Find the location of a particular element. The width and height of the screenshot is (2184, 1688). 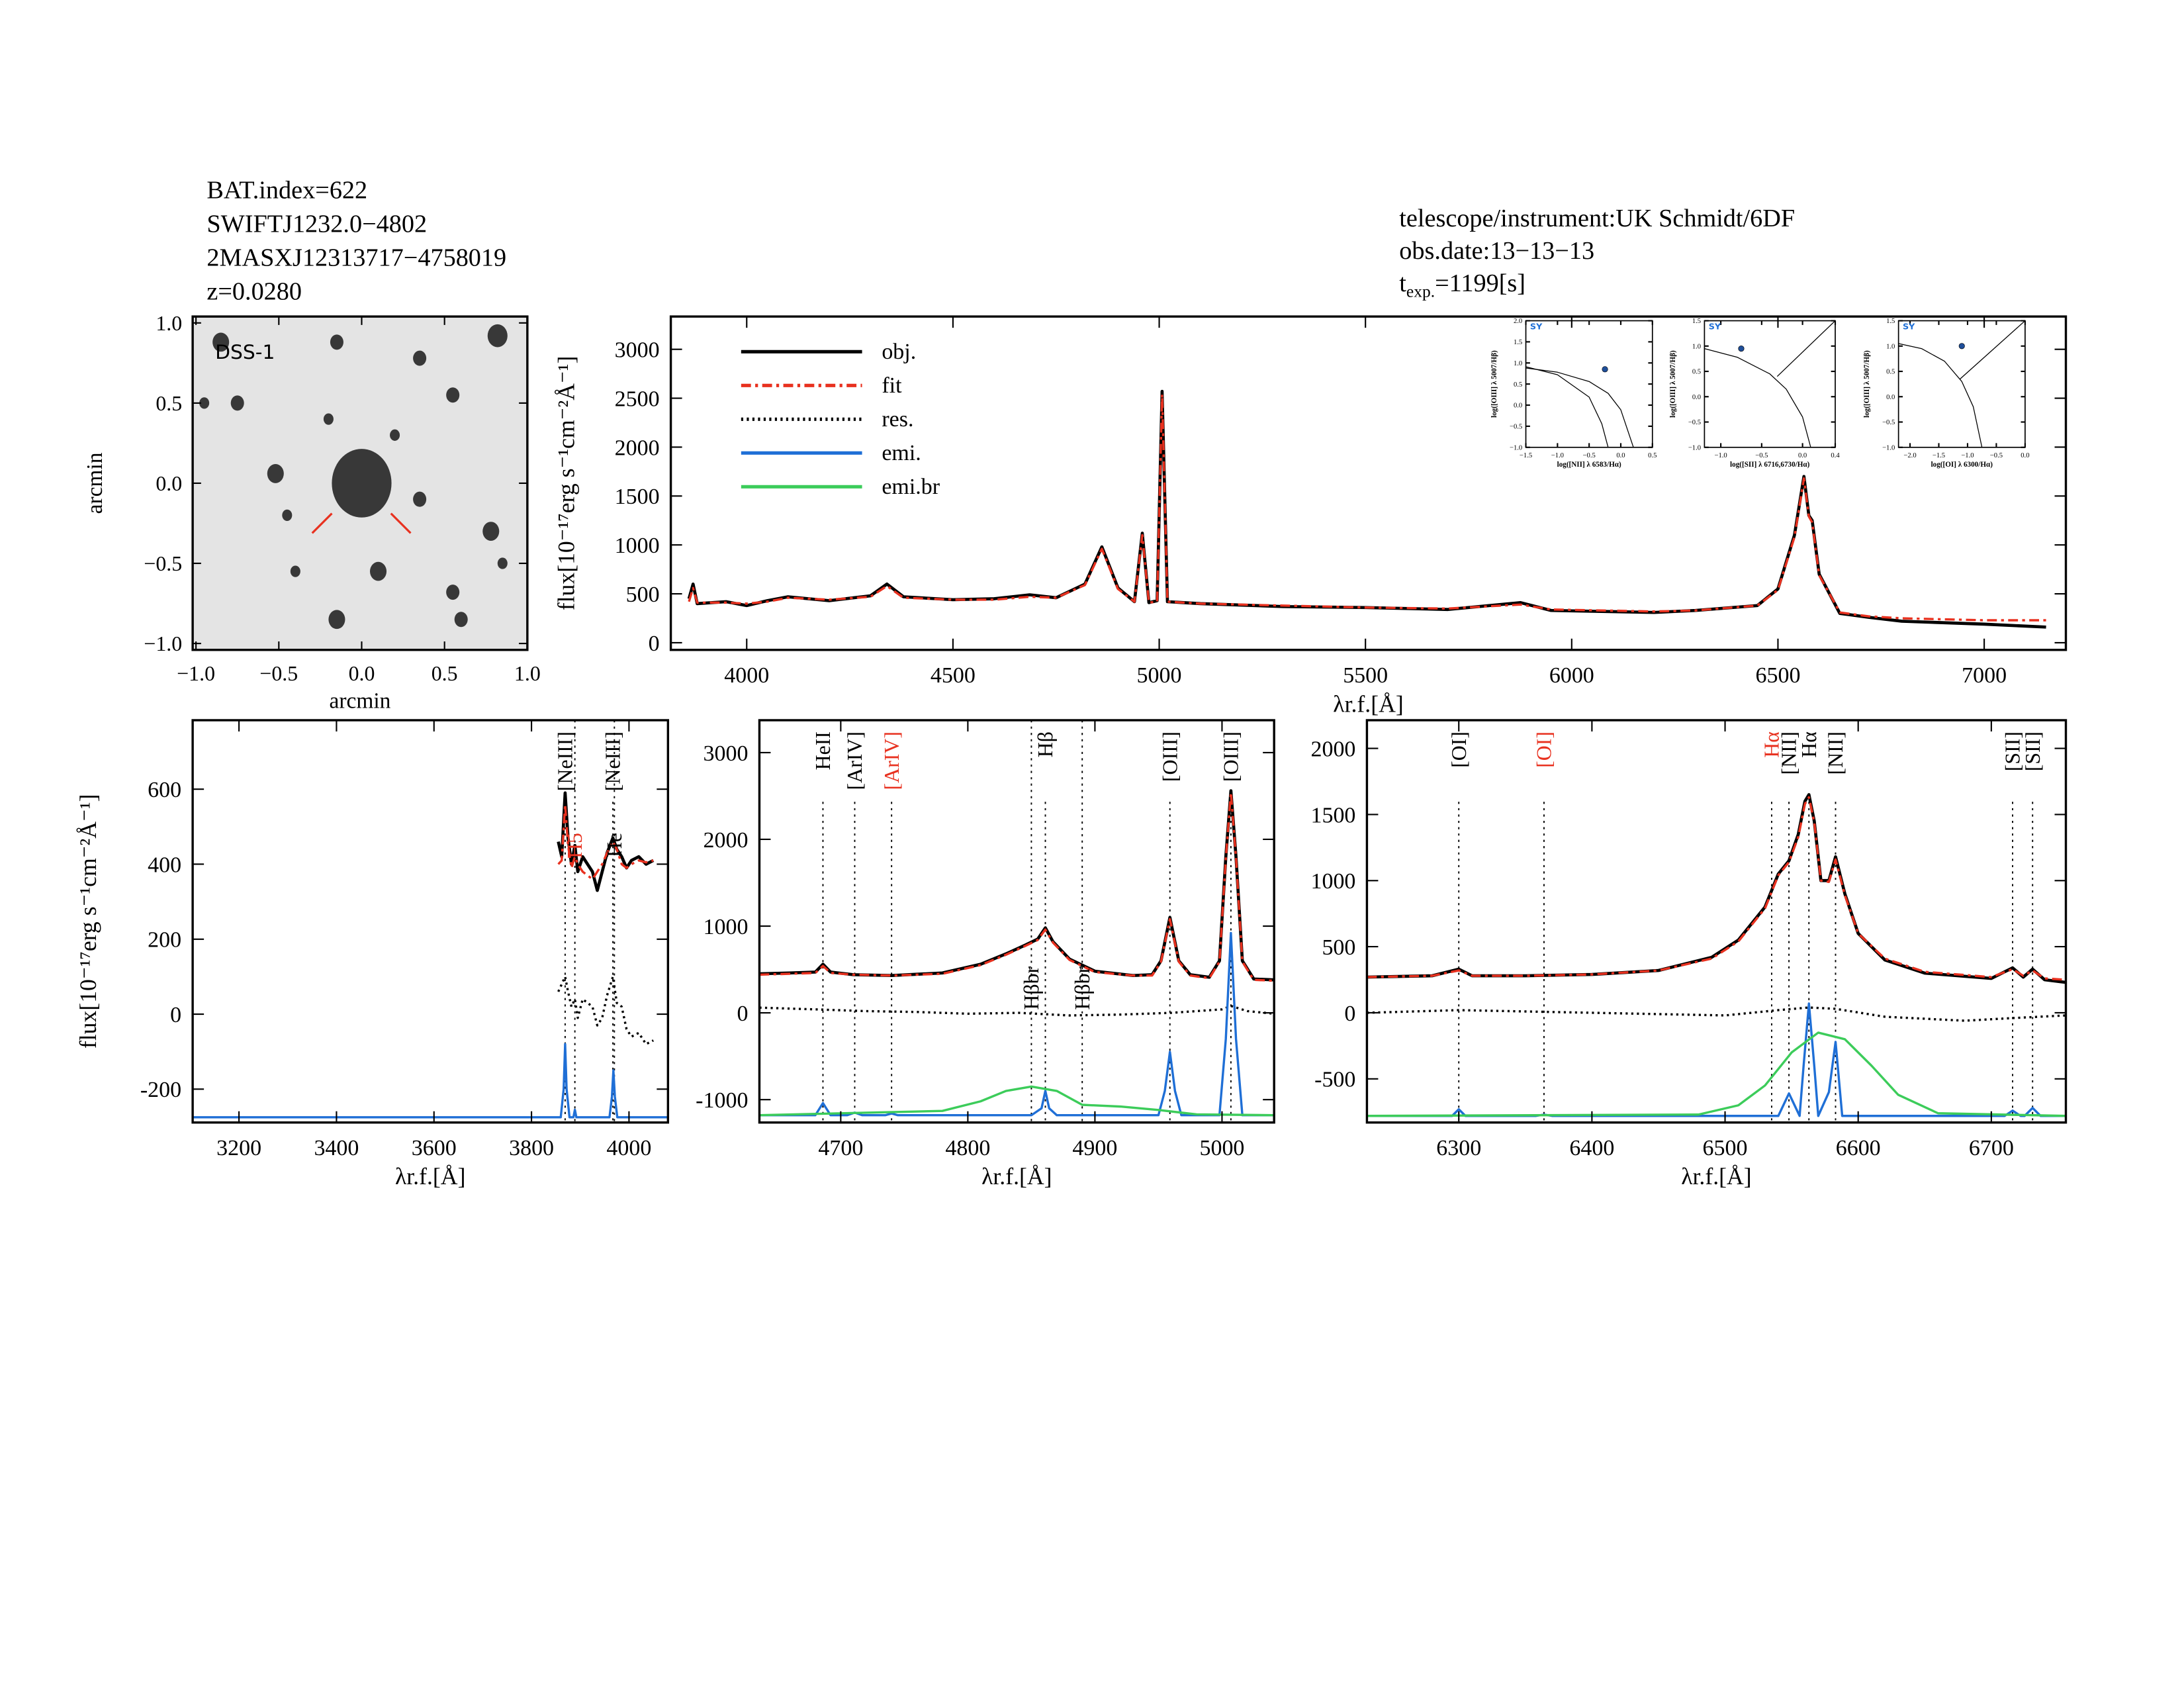

header-line: 2MASXJ12313717−4758019 is located at coordinates (356, 258).